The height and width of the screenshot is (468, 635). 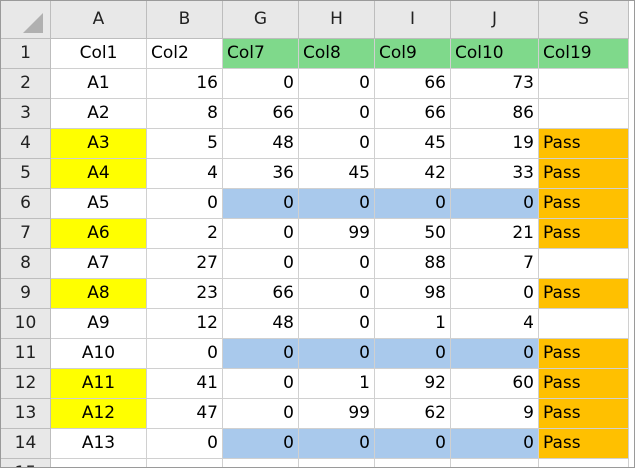 What do you see at coordinates (99, 324) in the screenshot?
I see `cell: A9` at bounding box center [99, 324].